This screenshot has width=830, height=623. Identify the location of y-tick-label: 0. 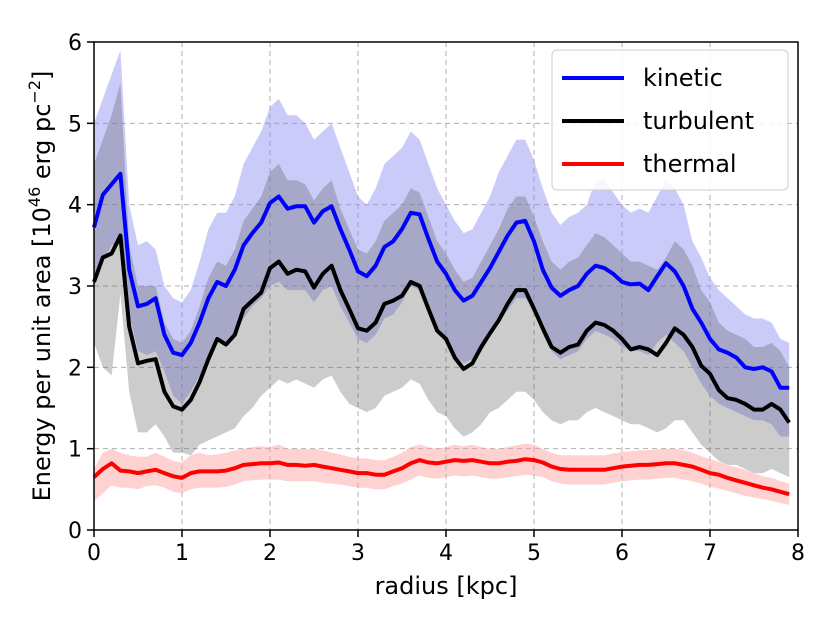
(75, 531).